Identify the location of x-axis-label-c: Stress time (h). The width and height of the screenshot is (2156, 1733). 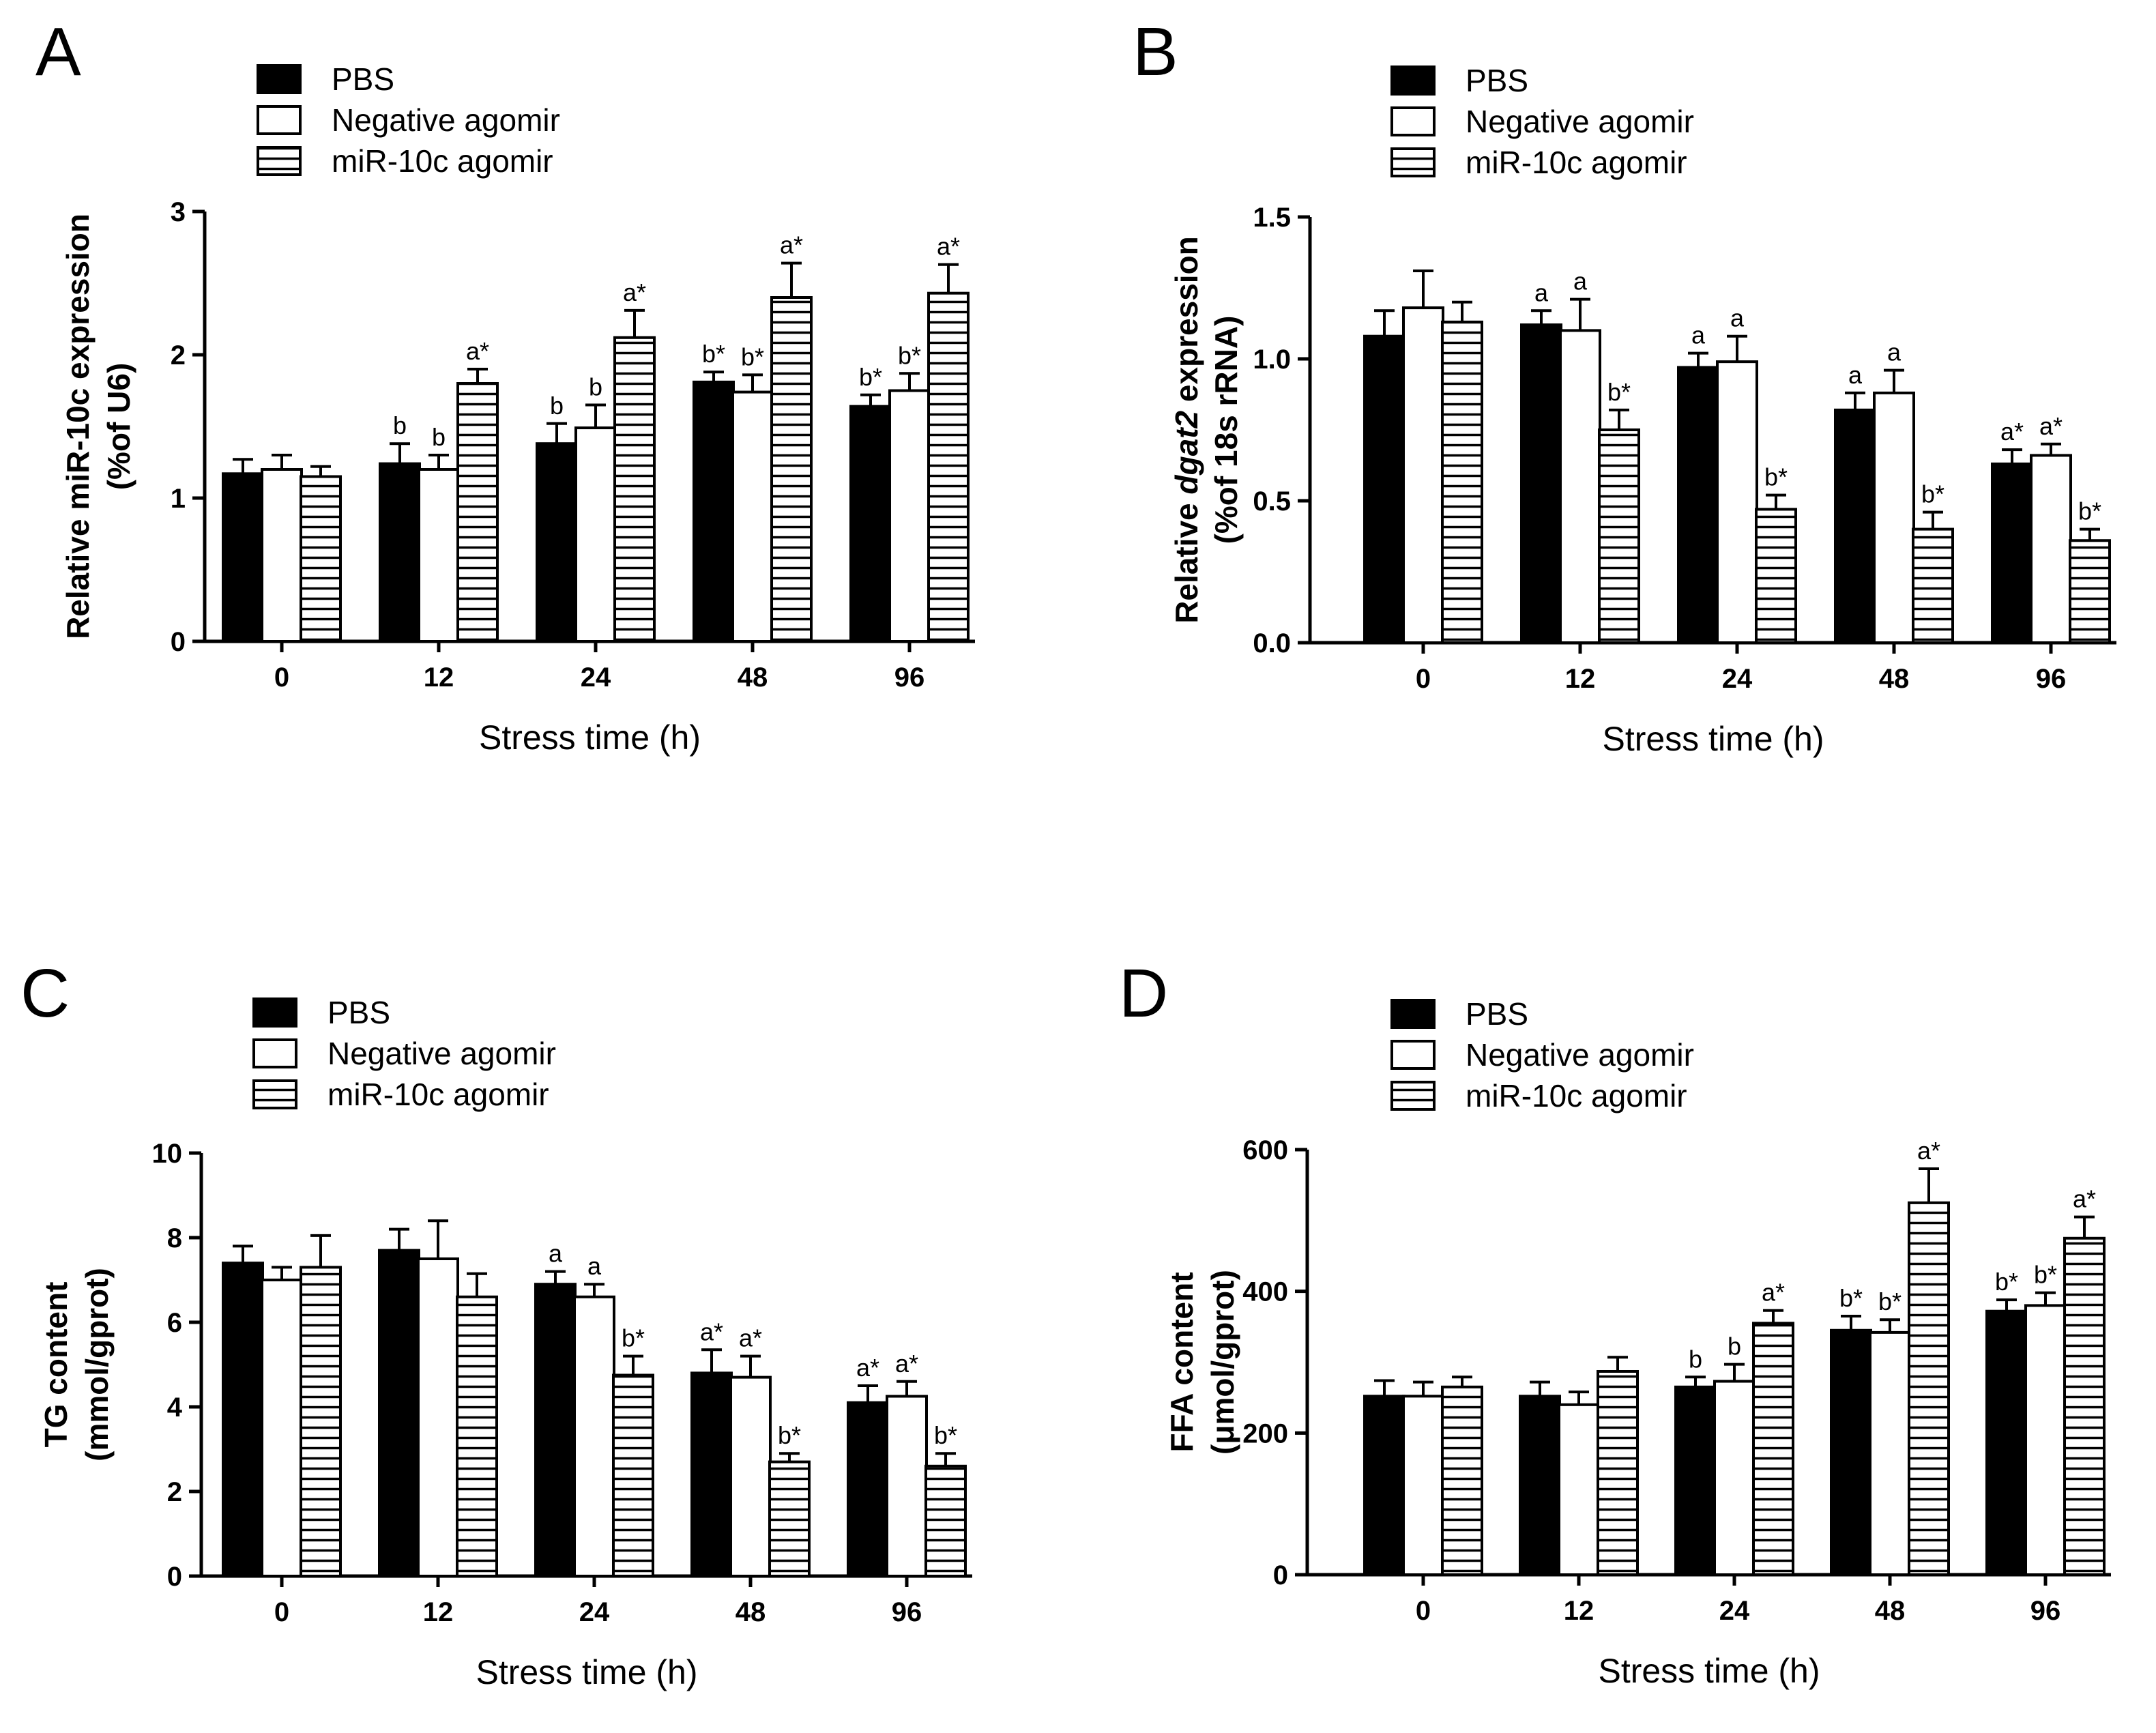
(586, 1672).